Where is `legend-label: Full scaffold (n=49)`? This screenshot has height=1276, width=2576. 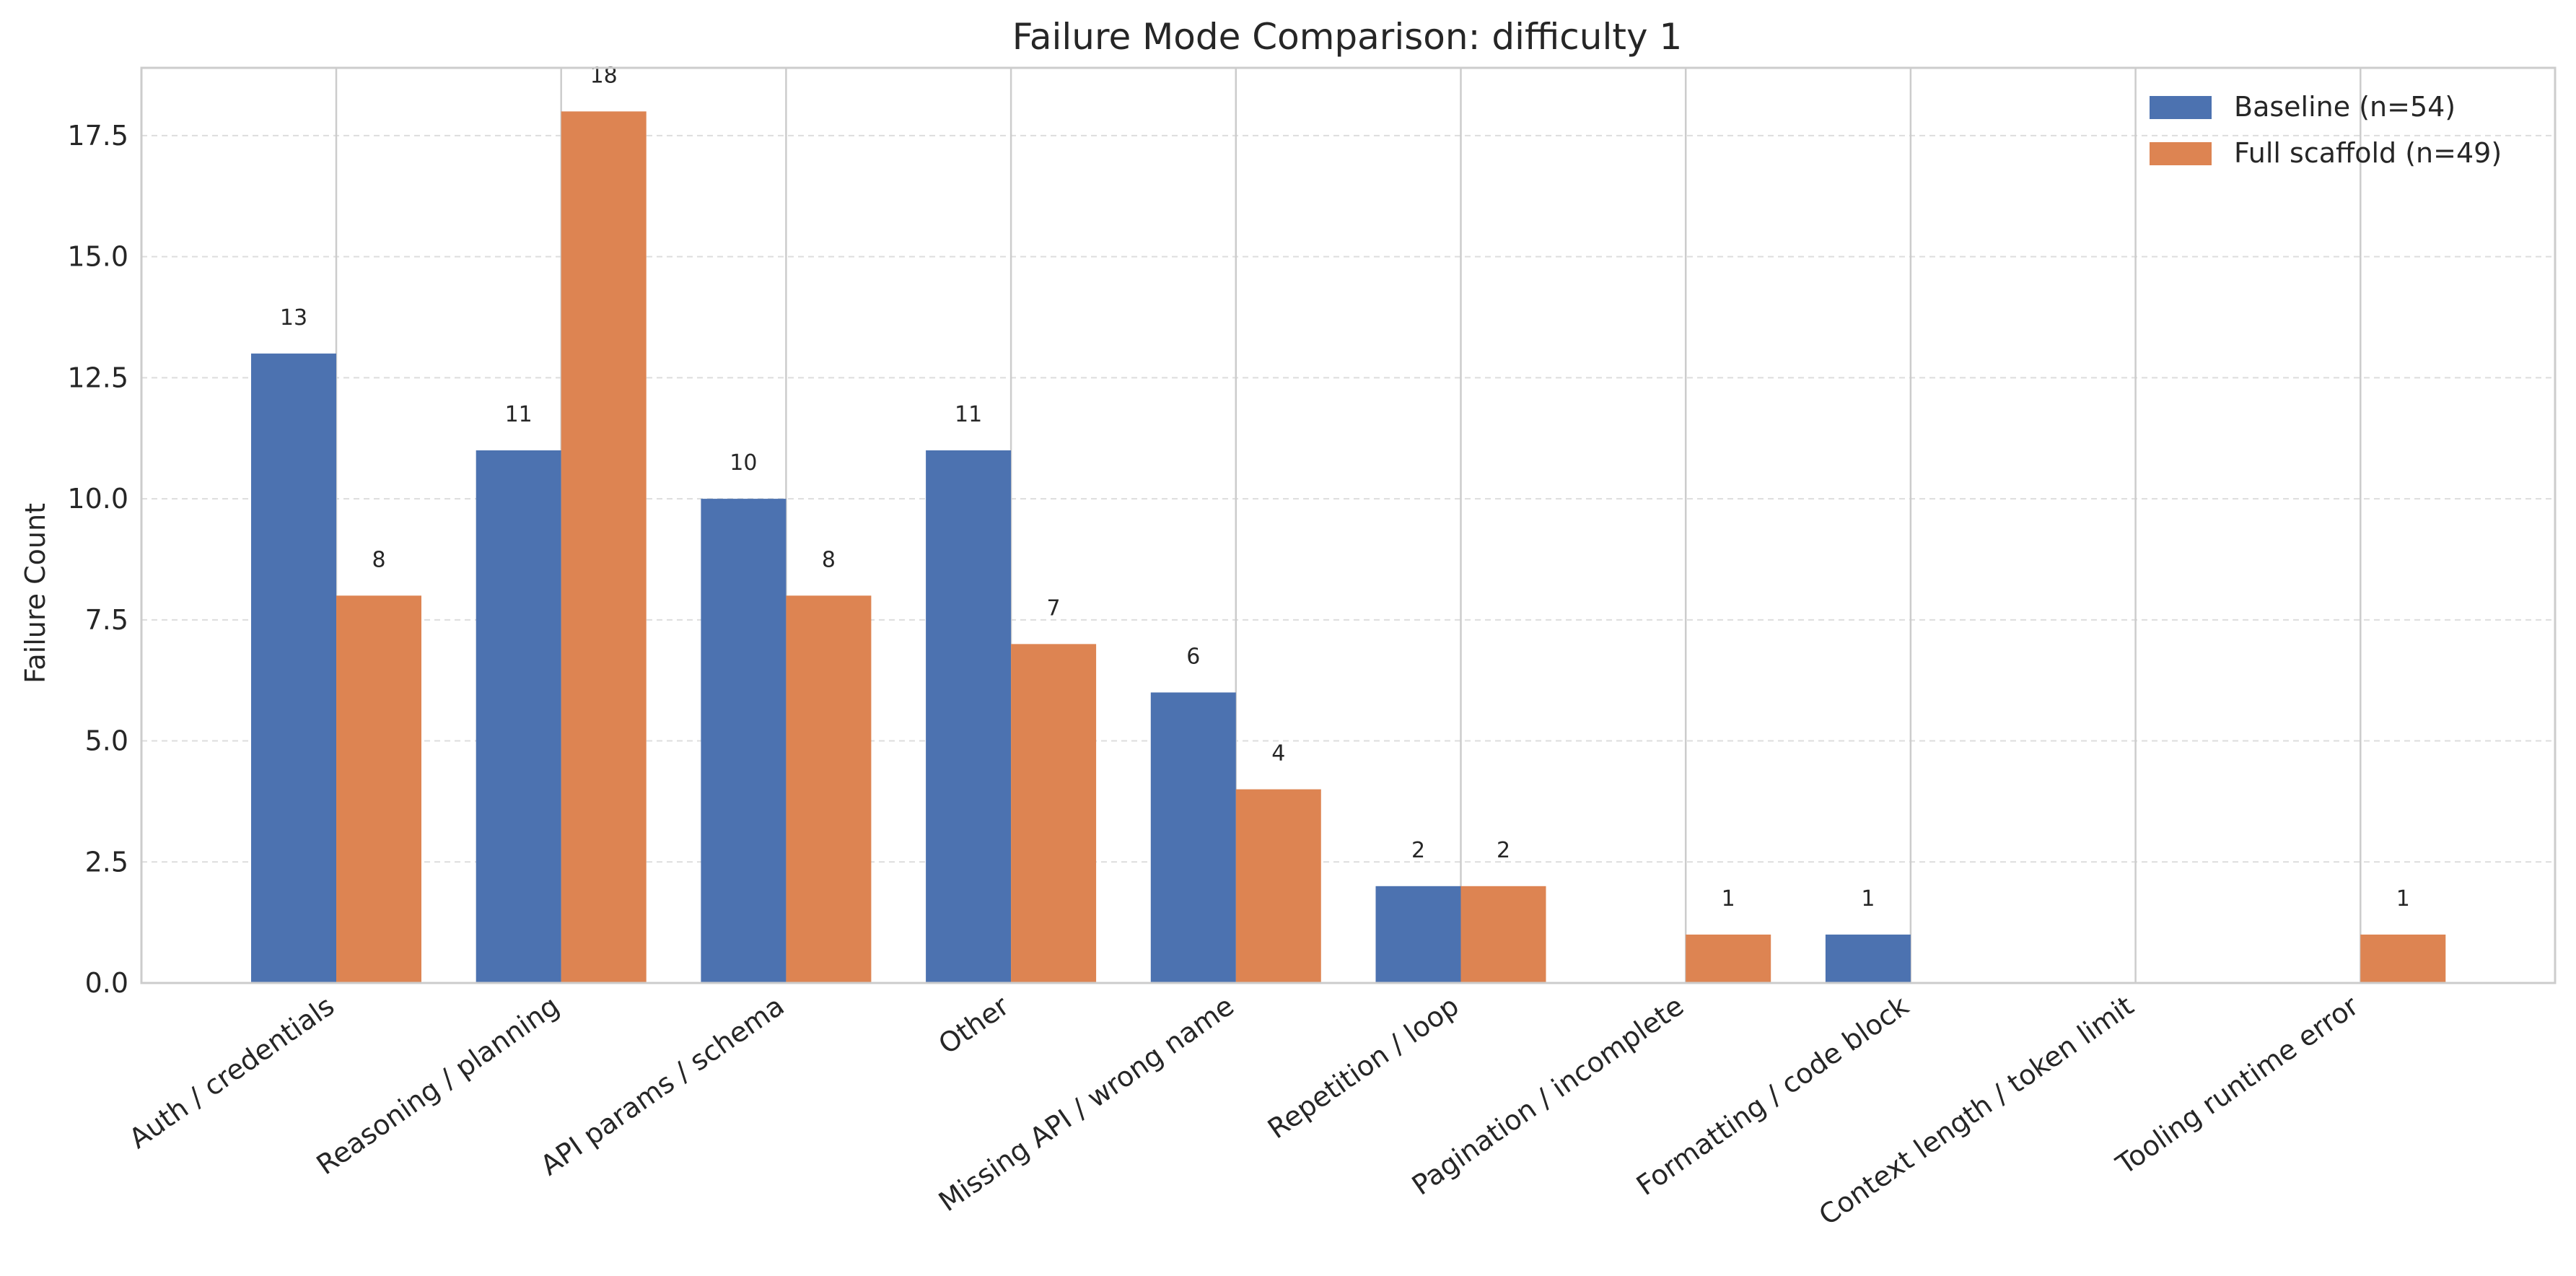 legend-label: Full scaffold (n=49) is located at coordinates (2368, 153).